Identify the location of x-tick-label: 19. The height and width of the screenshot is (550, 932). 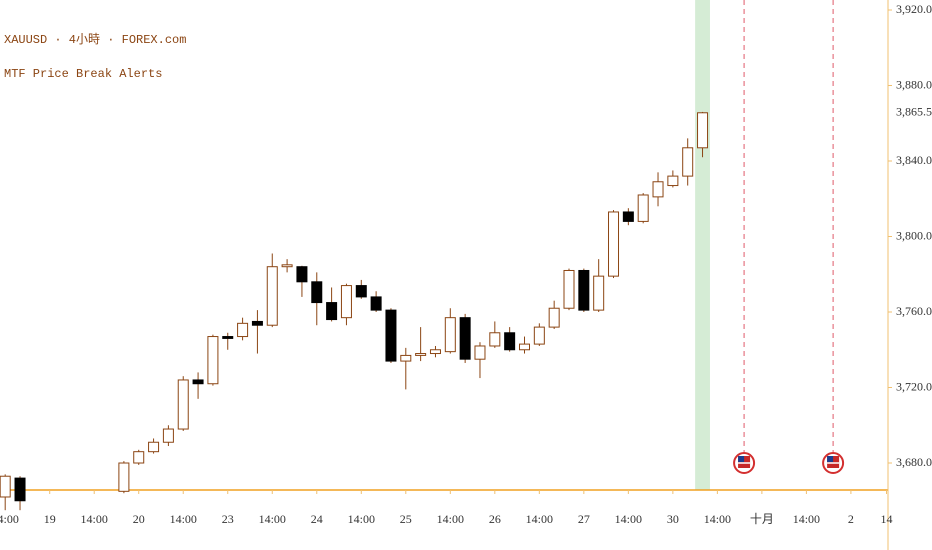
(50, 519).